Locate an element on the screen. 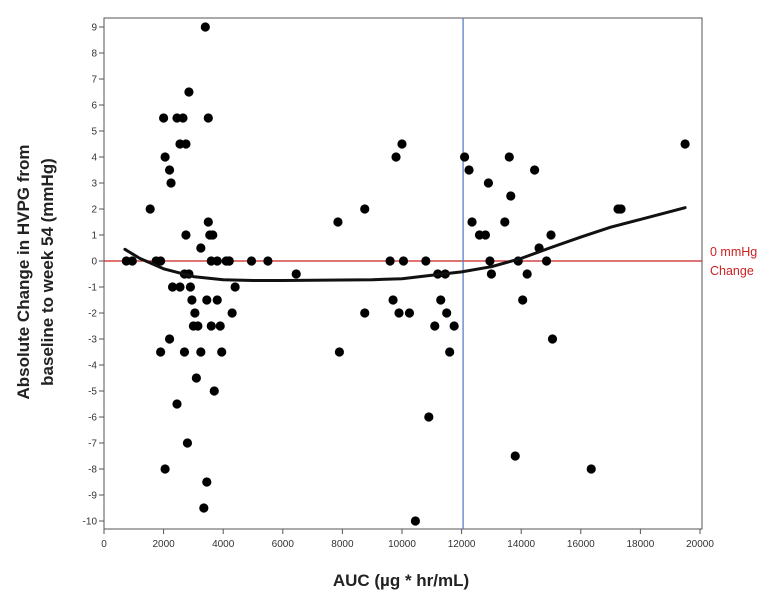 Image resolution: width=780 pixels, height=599 pixels. x-tick-label: 12000 is located at coordinates (462, 544).